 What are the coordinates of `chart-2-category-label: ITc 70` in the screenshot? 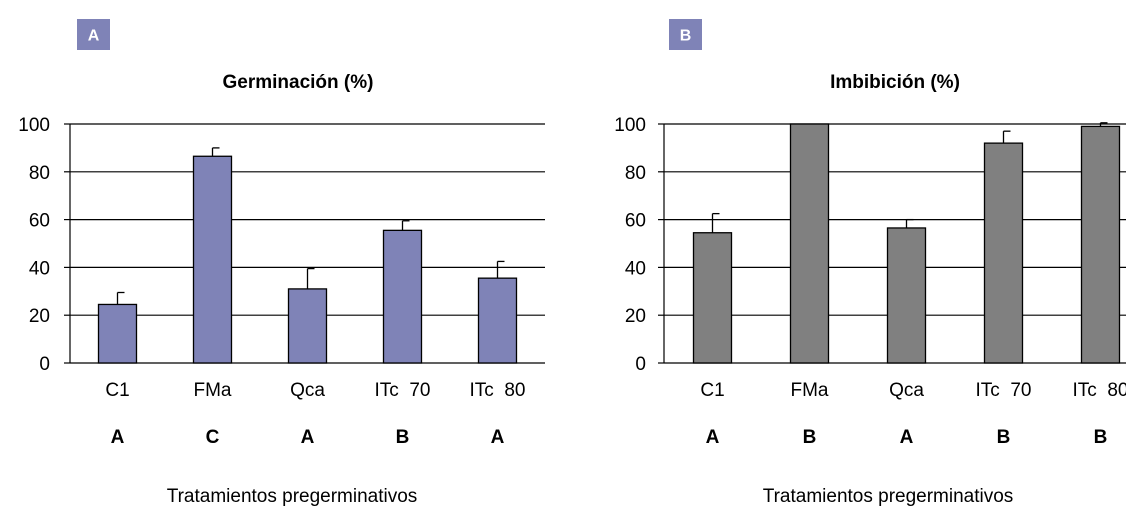 It's located at (1004, 390).